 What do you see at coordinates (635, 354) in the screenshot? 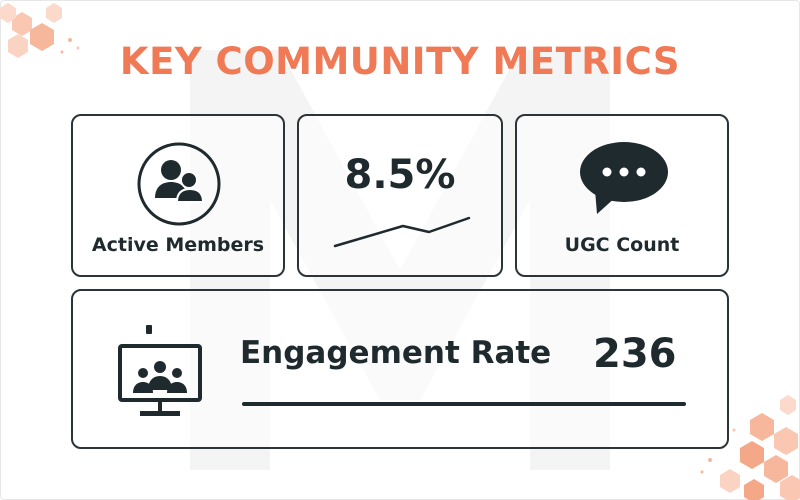
I see `engagement-rate-value: 236` at bounding box center [635, 354].